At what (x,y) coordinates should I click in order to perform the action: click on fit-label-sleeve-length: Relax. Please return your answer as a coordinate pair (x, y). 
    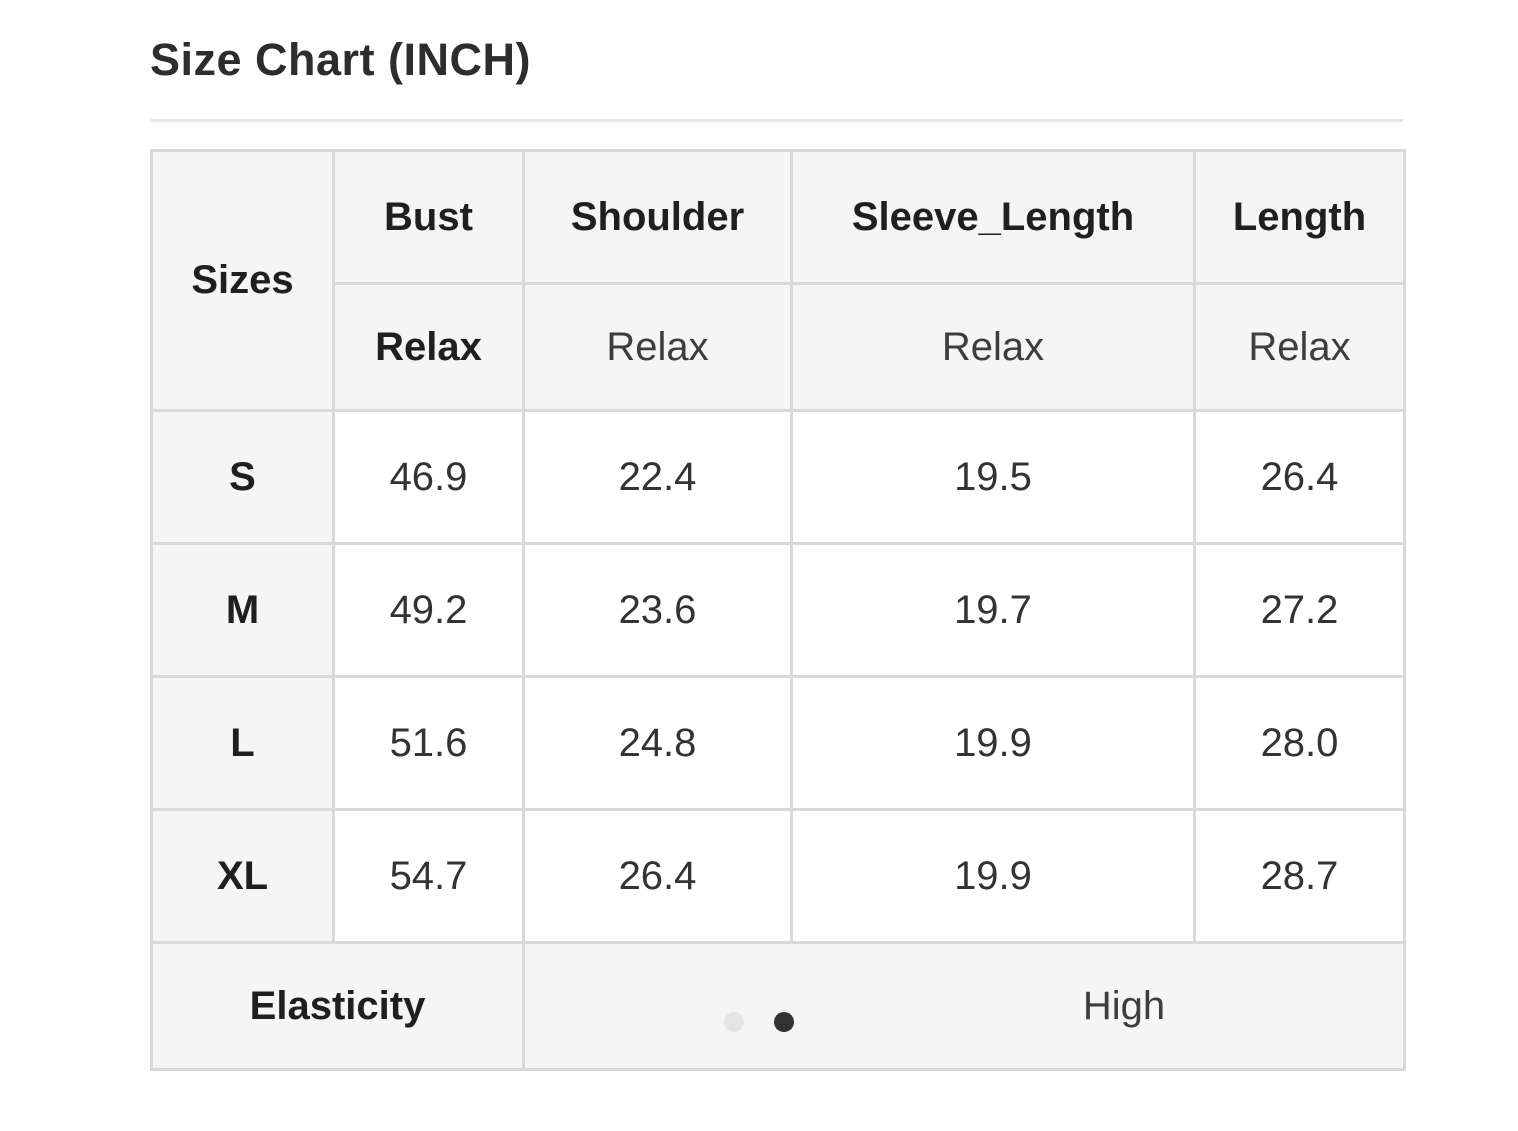
    Looking at the image, I should click on (993, 347).